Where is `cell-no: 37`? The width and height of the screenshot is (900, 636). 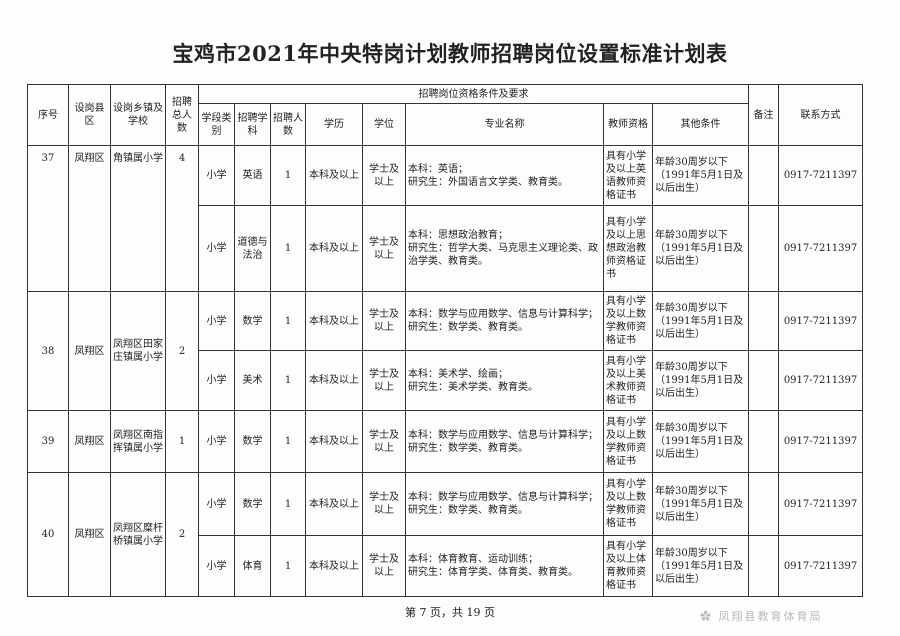
cell-no: 37 is located at coordinates (48, 218).